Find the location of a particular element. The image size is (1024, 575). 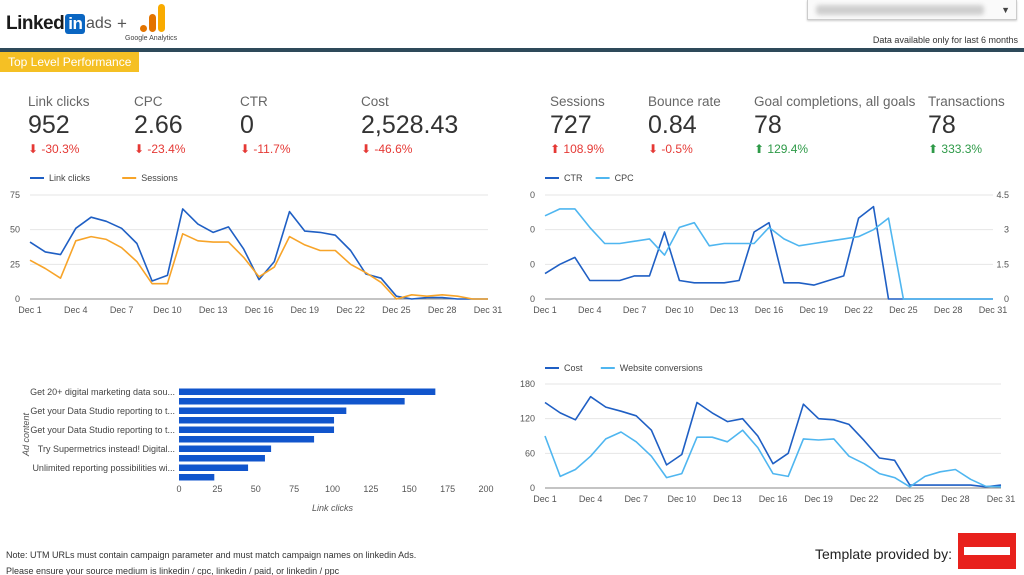

series-line-link-clicks is located at coordinates (258, 254).